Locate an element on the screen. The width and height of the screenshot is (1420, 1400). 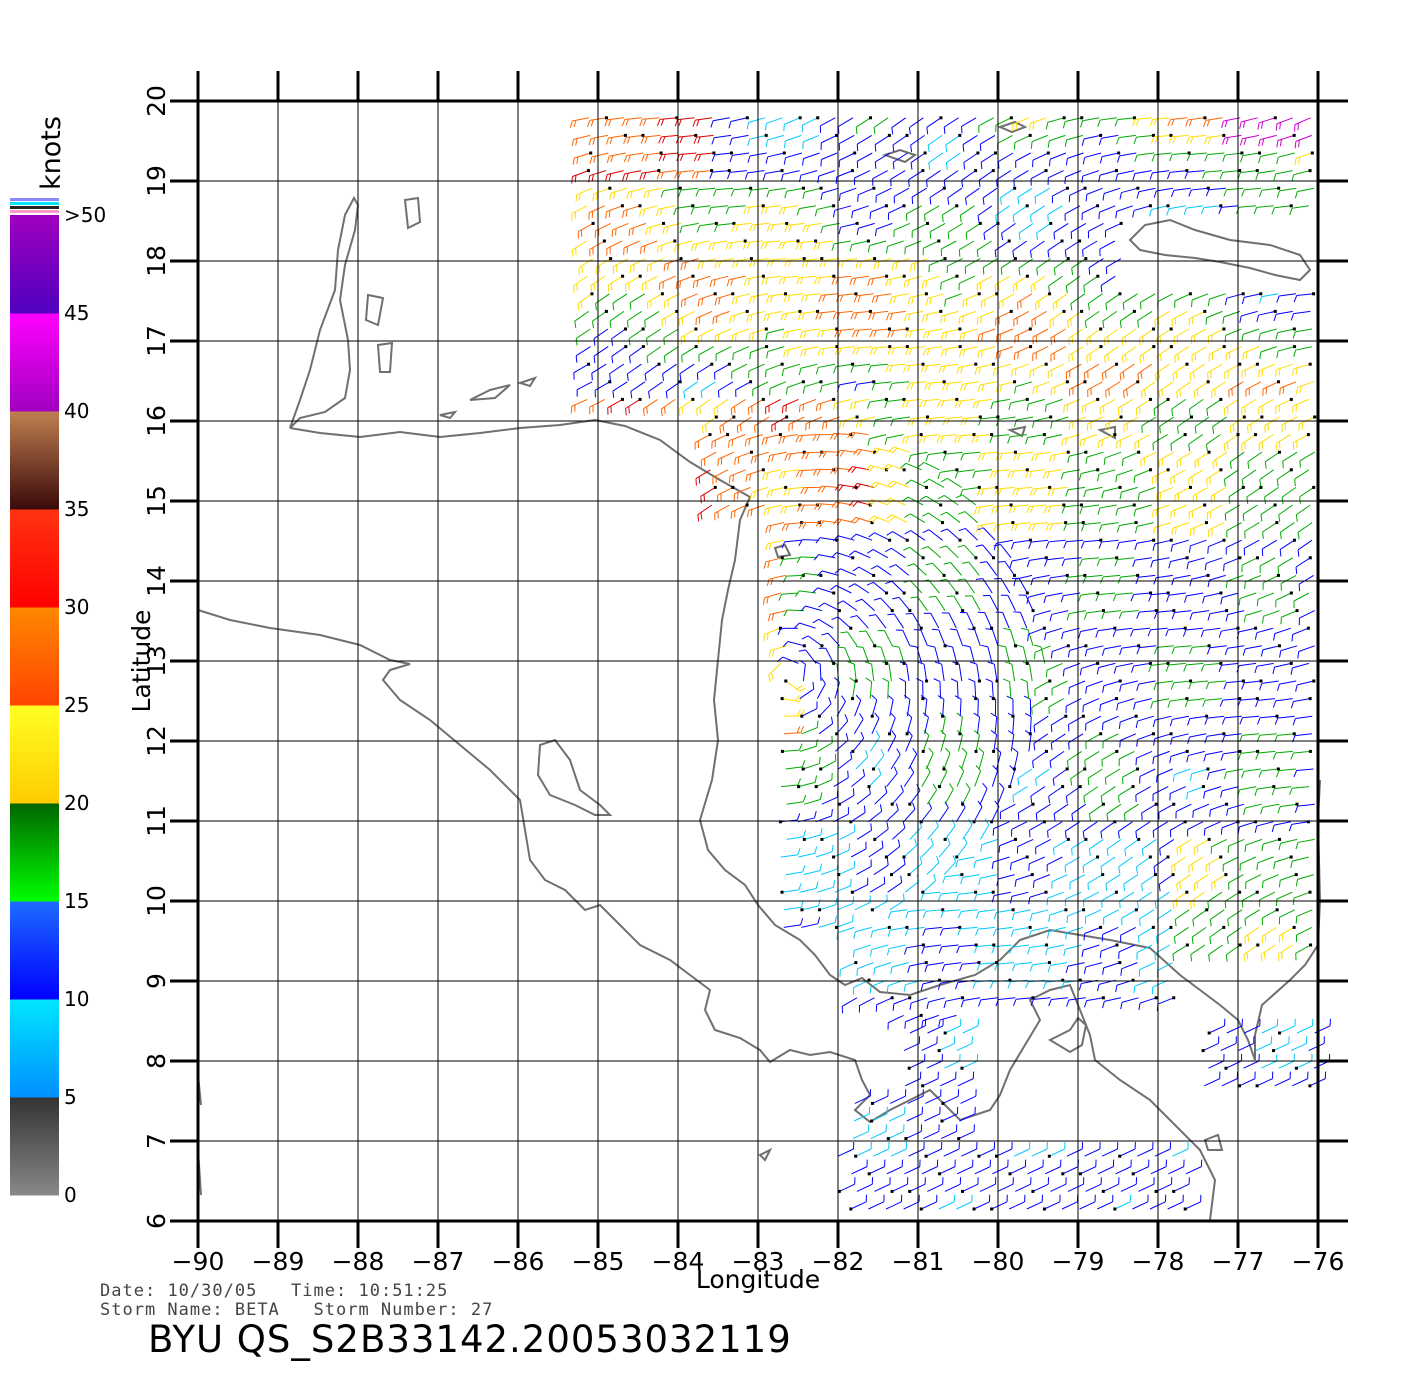
coastline-segment is located at coordinates (782, 551).